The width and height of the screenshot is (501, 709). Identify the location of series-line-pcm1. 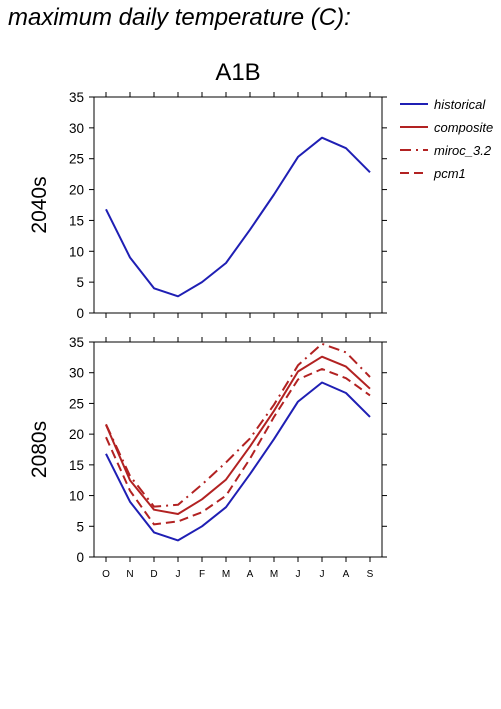
(238, 447).